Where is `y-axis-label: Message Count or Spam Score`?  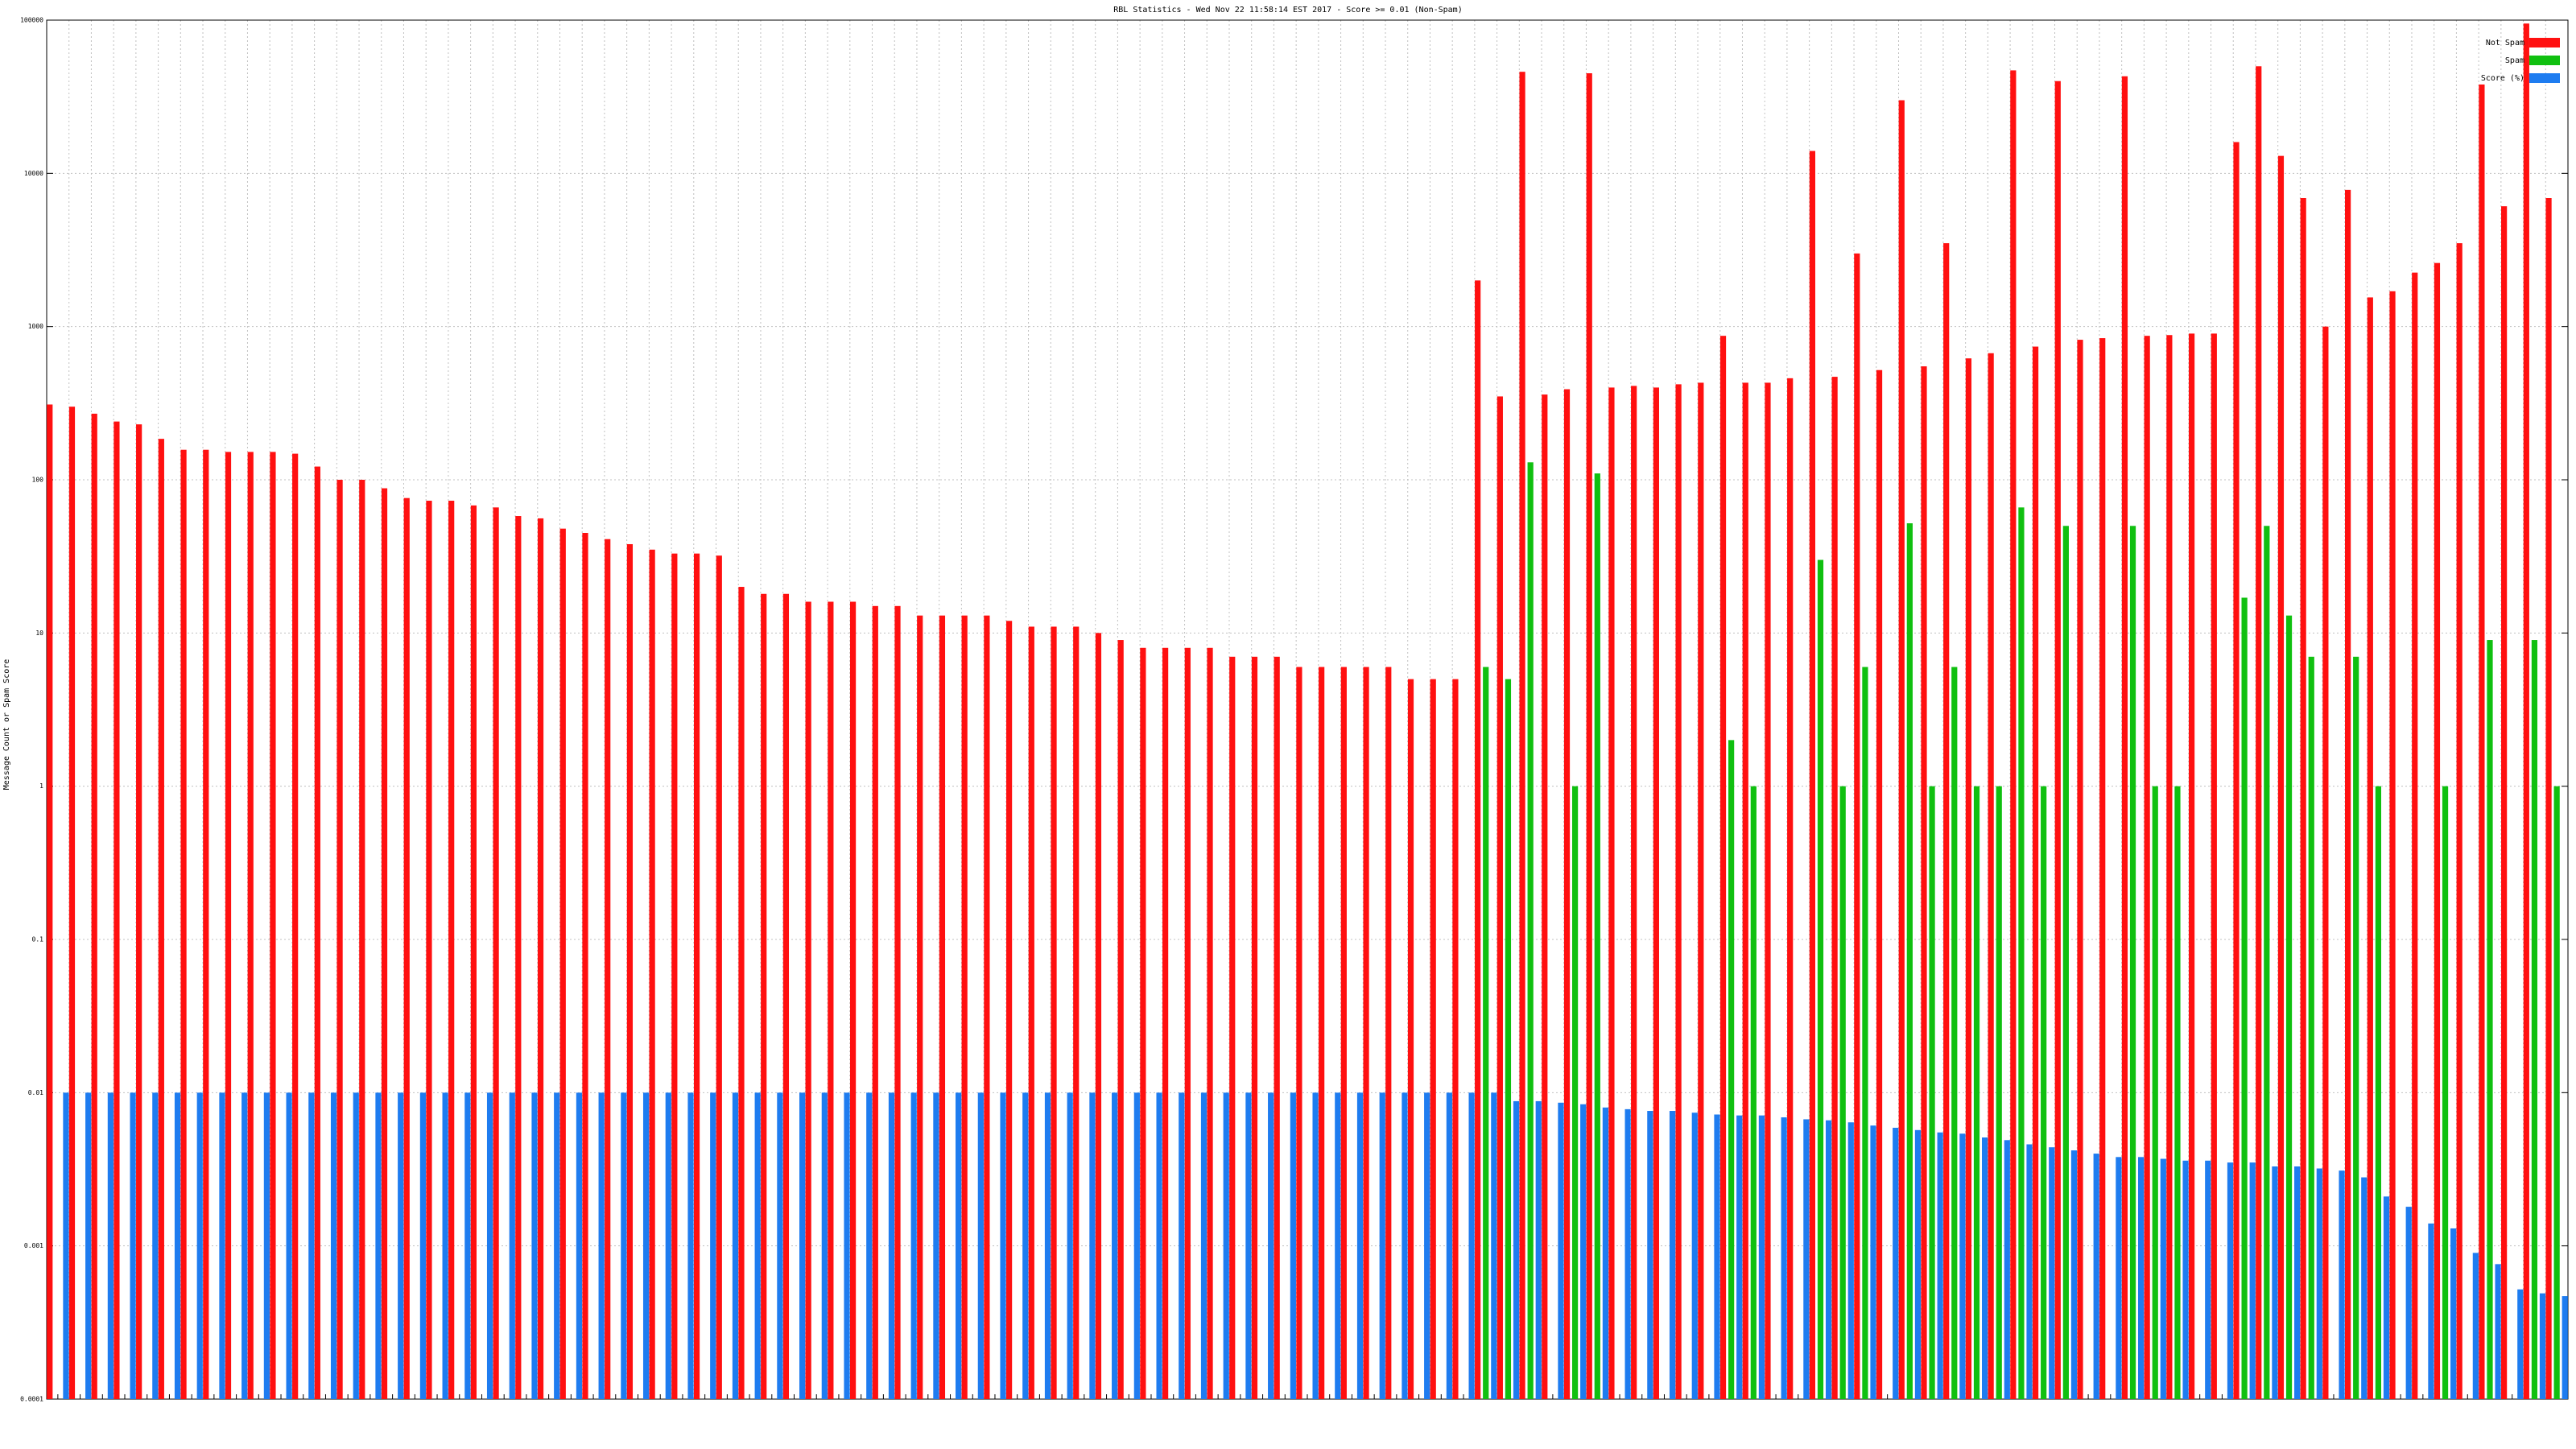 y-axis-label: Message Count or Spam Score is located at coordinates (6, 725).